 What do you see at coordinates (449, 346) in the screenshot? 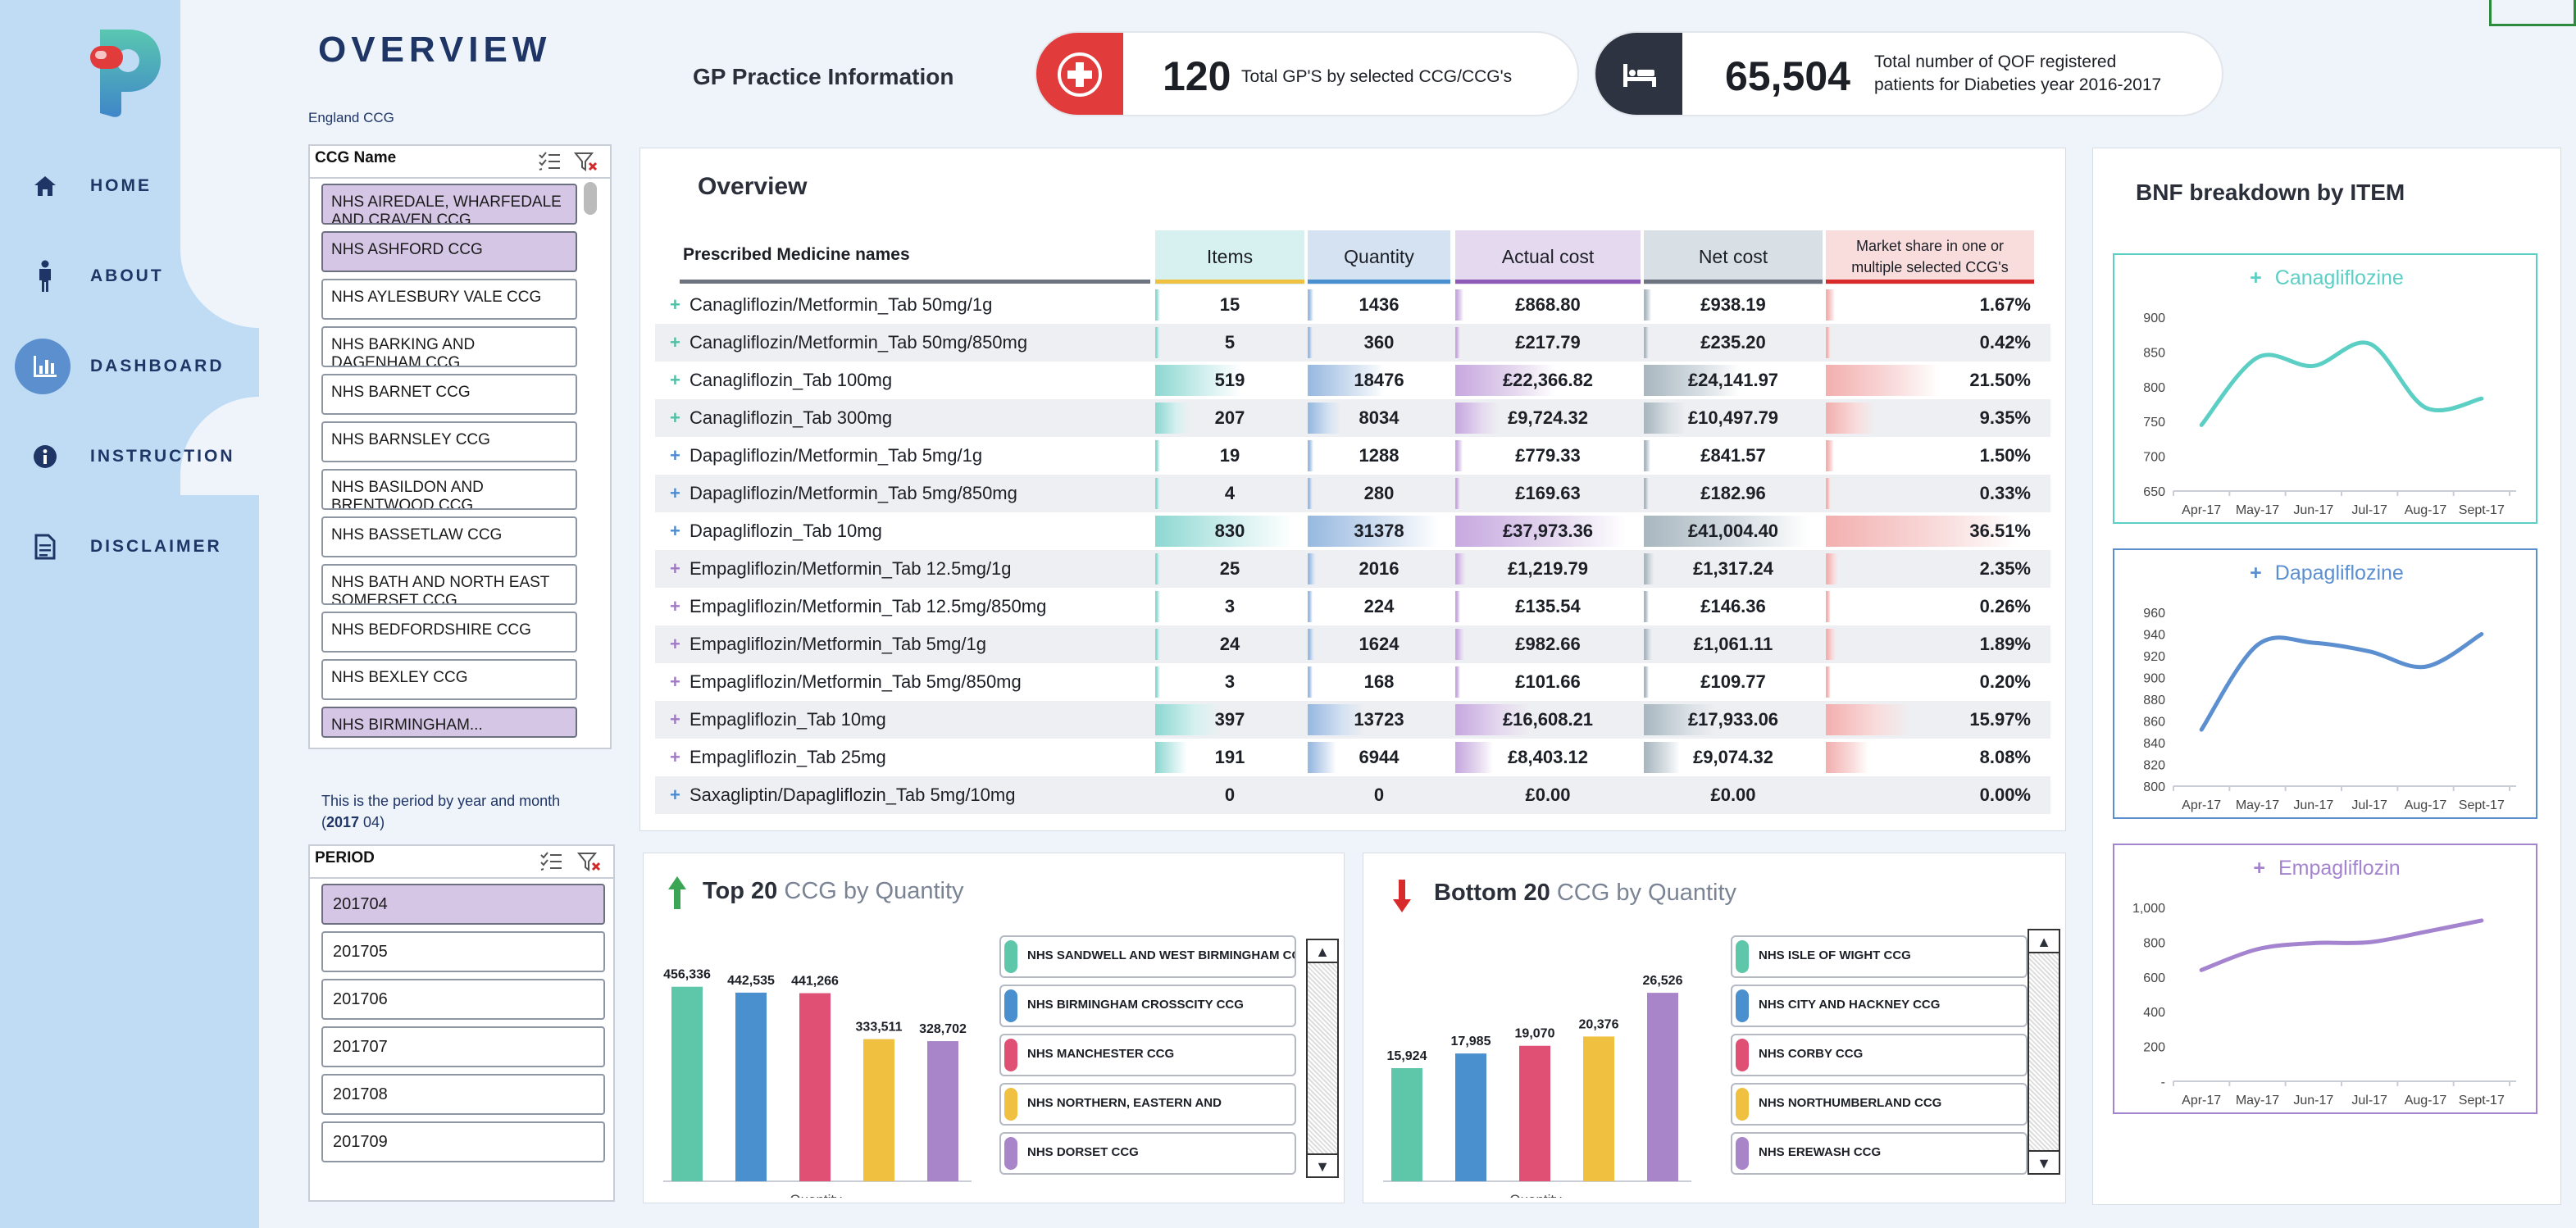
I see `ccg-slicer-item: NHS BARKING AND DAGENHAM CCG` at bounding box center [449, 346].